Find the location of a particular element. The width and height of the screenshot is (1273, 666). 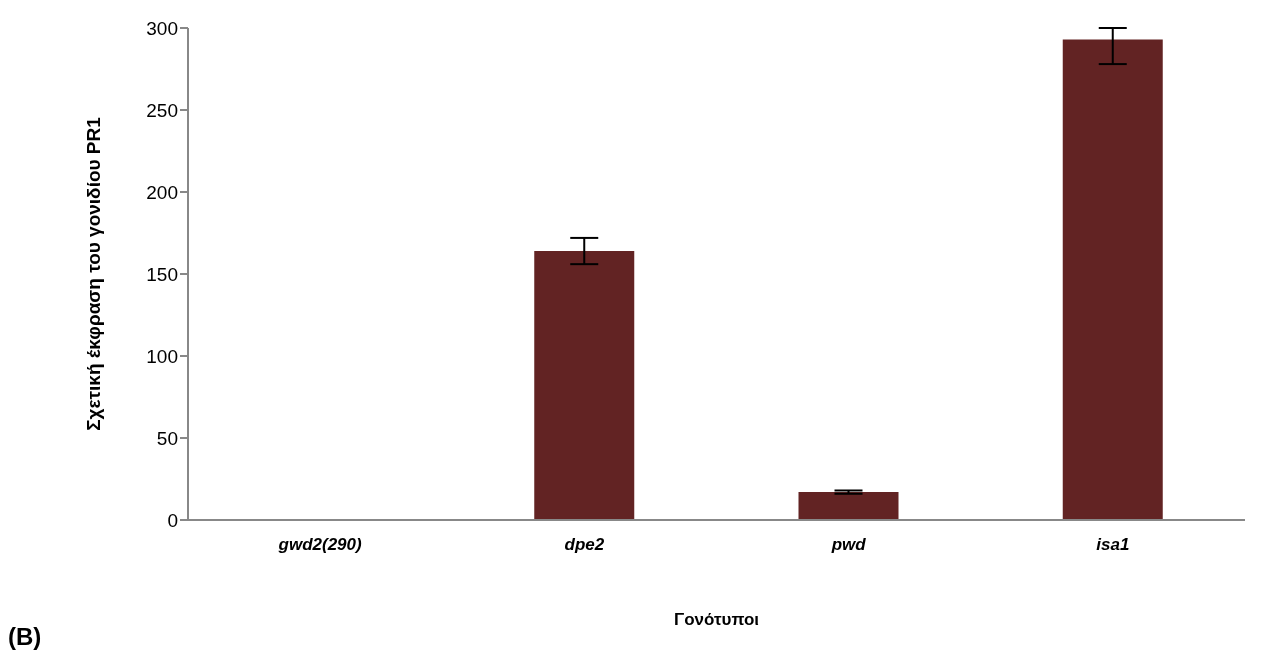

y-axis-title: Σχετική έκφραση του γονιδίου PR1 is located at coordinates (93, 273).